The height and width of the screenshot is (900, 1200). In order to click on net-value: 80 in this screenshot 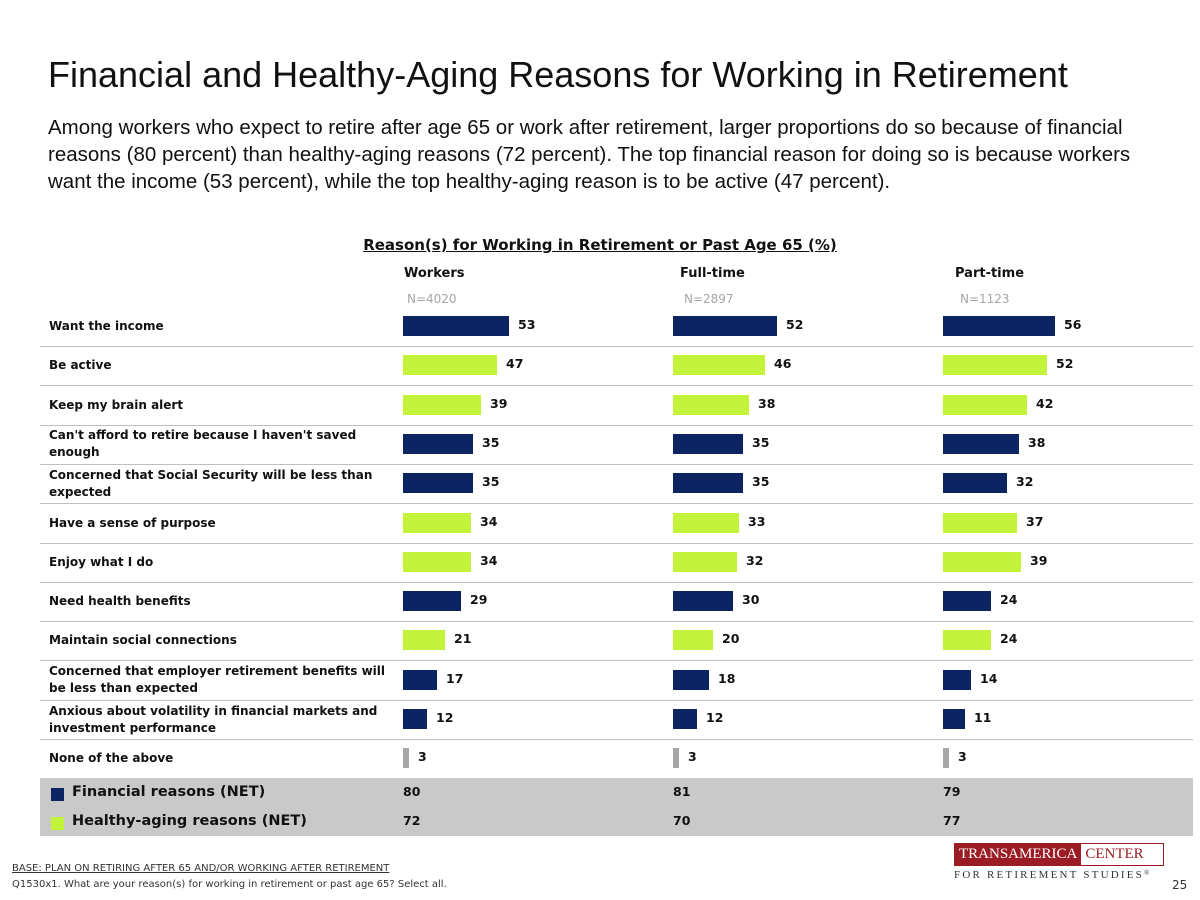, I will do `click(412, 791)`.